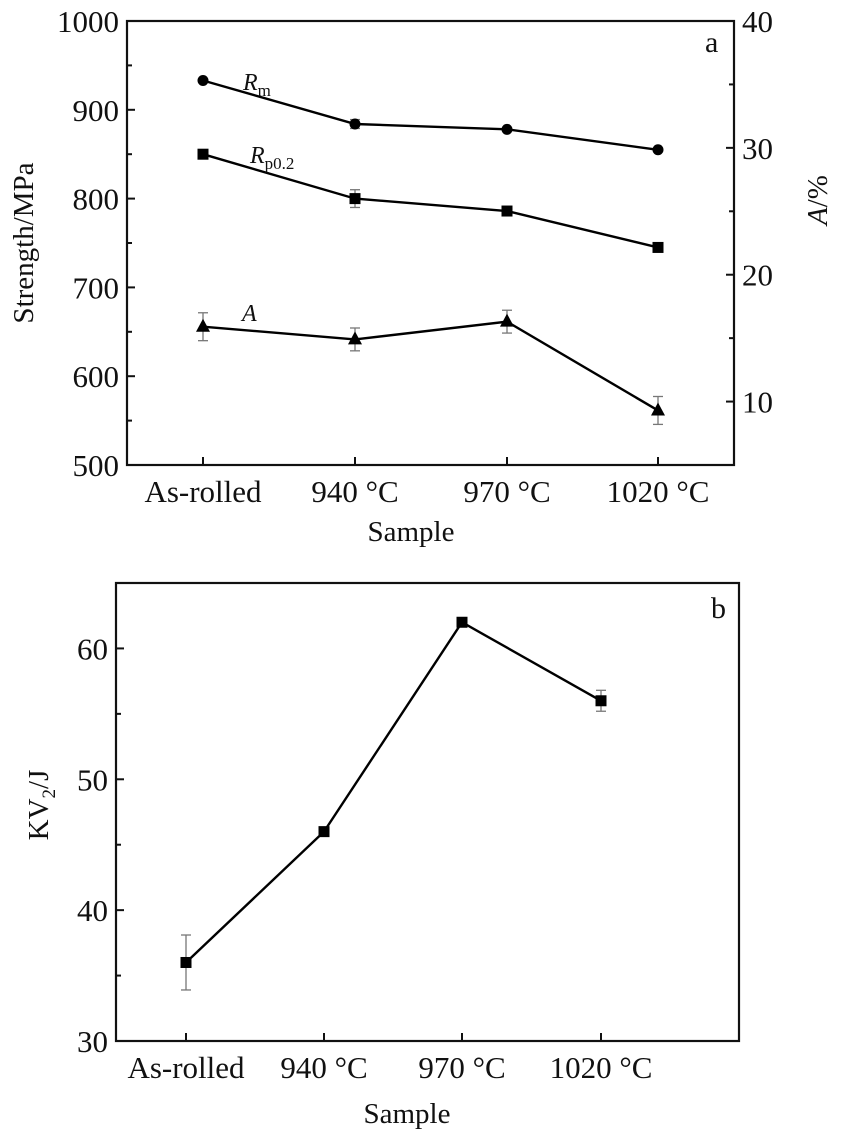 The width and height of the screenshot is (845, 1137). Describe the element at coordinates (96, 287) in the screenshot. I see `y-tick-label: 700` at that location.